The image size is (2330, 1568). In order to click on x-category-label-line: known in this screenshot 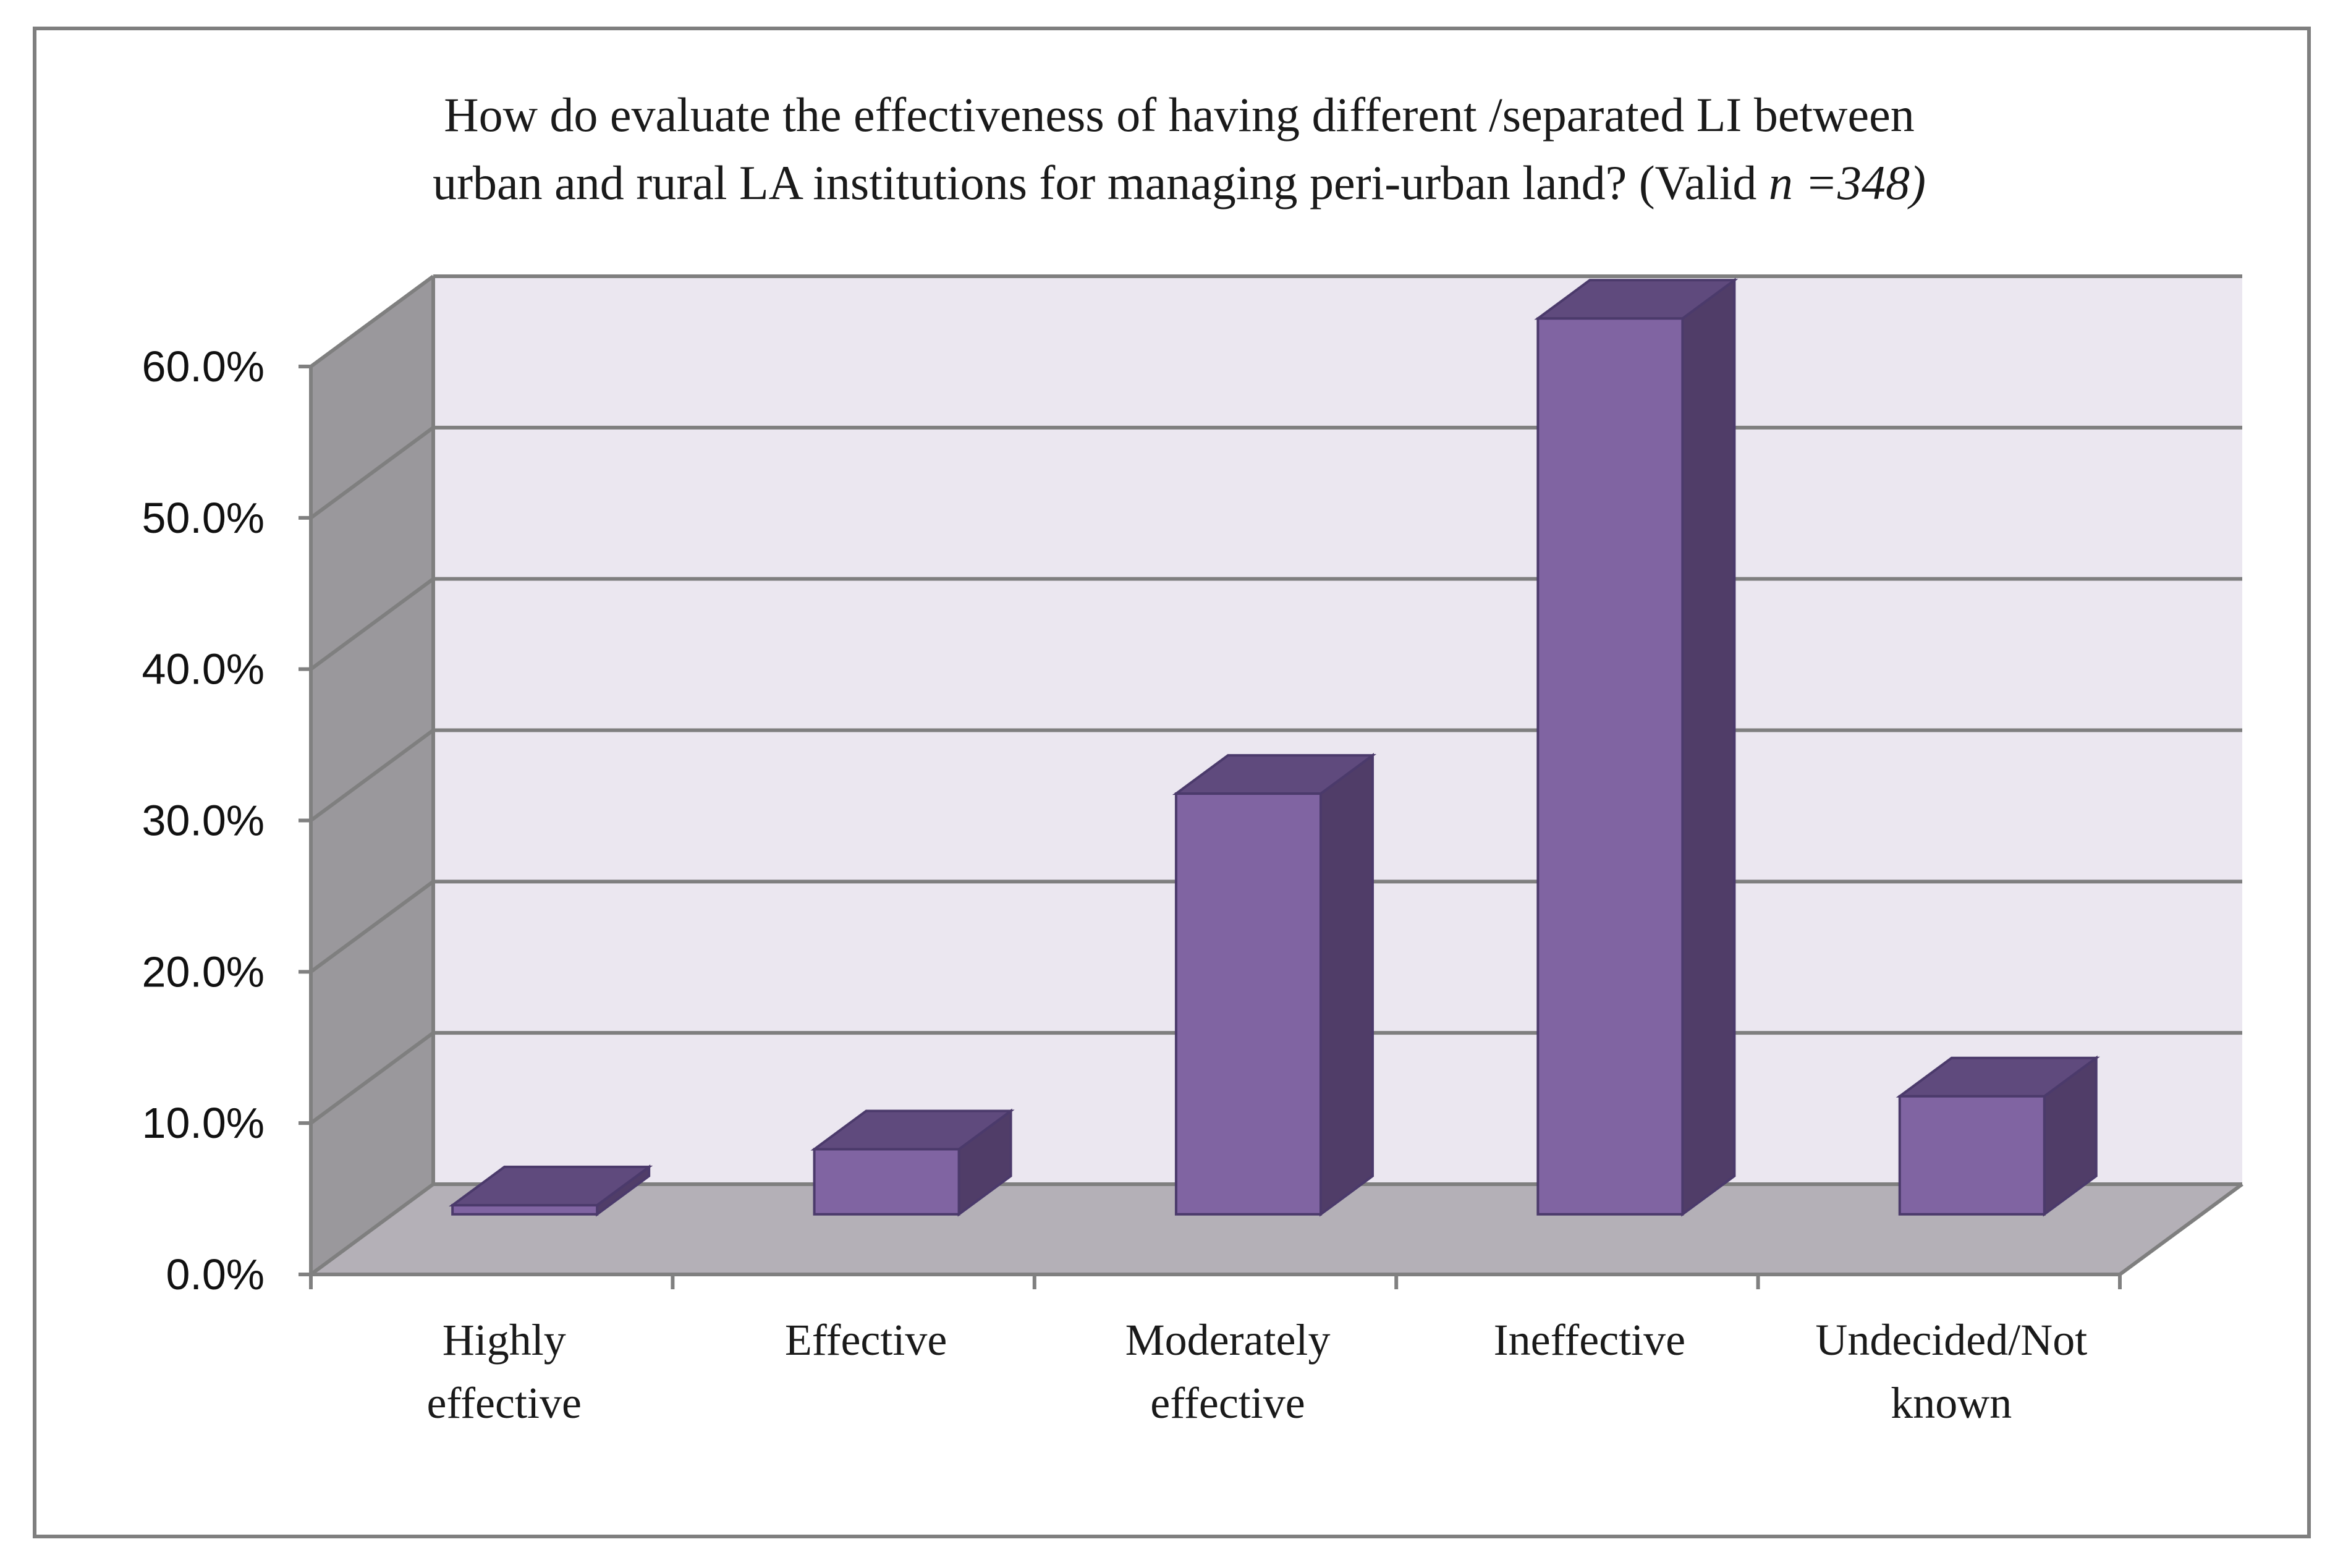, I will do `click(1951, 1403)`.